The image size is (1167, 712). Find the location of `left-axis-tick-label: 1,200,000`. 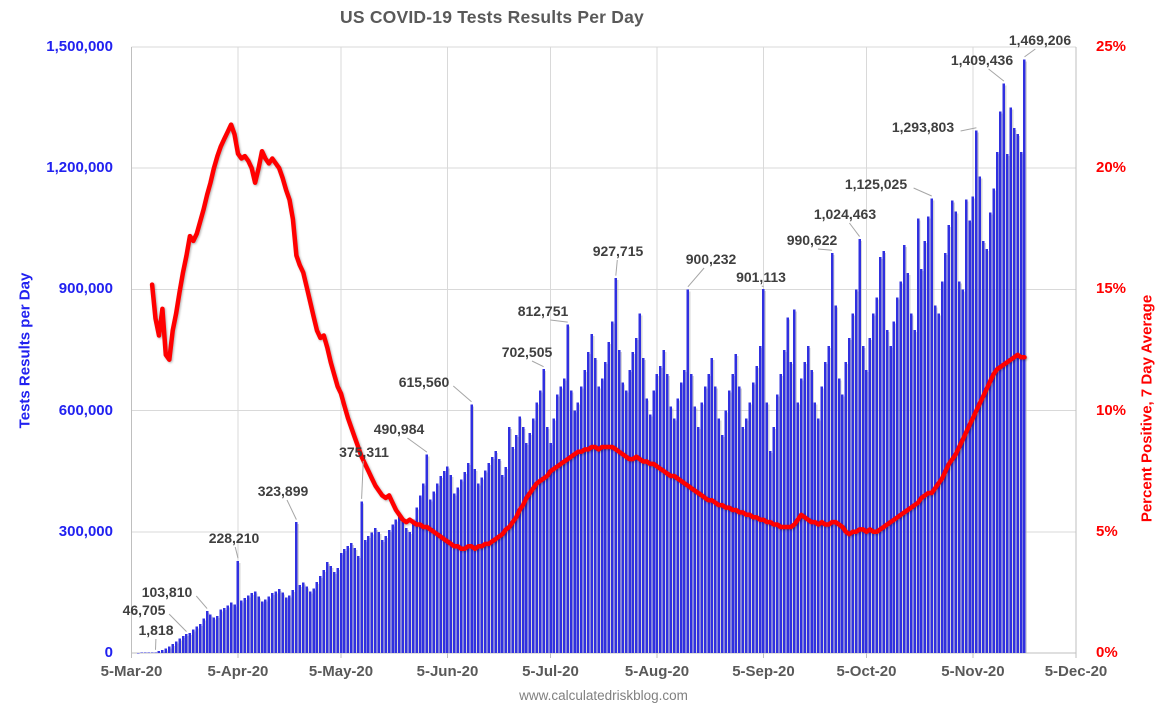

left-axis-tick-label: 1,200,000 is located at coordinates (79, 168).